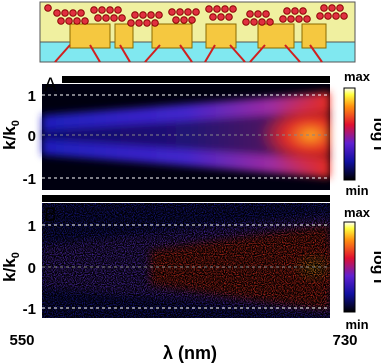 This screenshot has width=381, height=364. What do you see at coordinates (349, 267) in the screenshot?
I see `colorbar-b` at bounding box center [349, 267].